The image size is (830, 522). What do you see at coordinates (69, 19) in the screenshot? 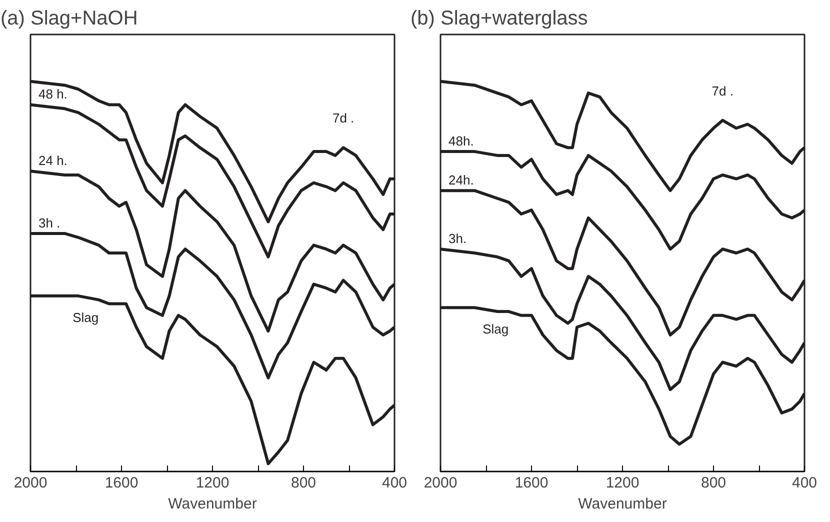
I see `chart-title: (a) Slag+NaOH` at bounding box center [69, 19].